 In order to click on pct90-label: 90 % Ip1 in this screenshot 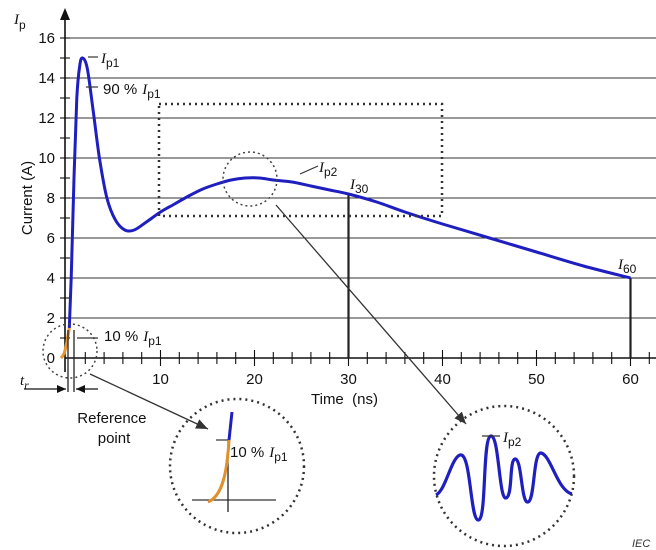, I will do `click(132, 91)`.